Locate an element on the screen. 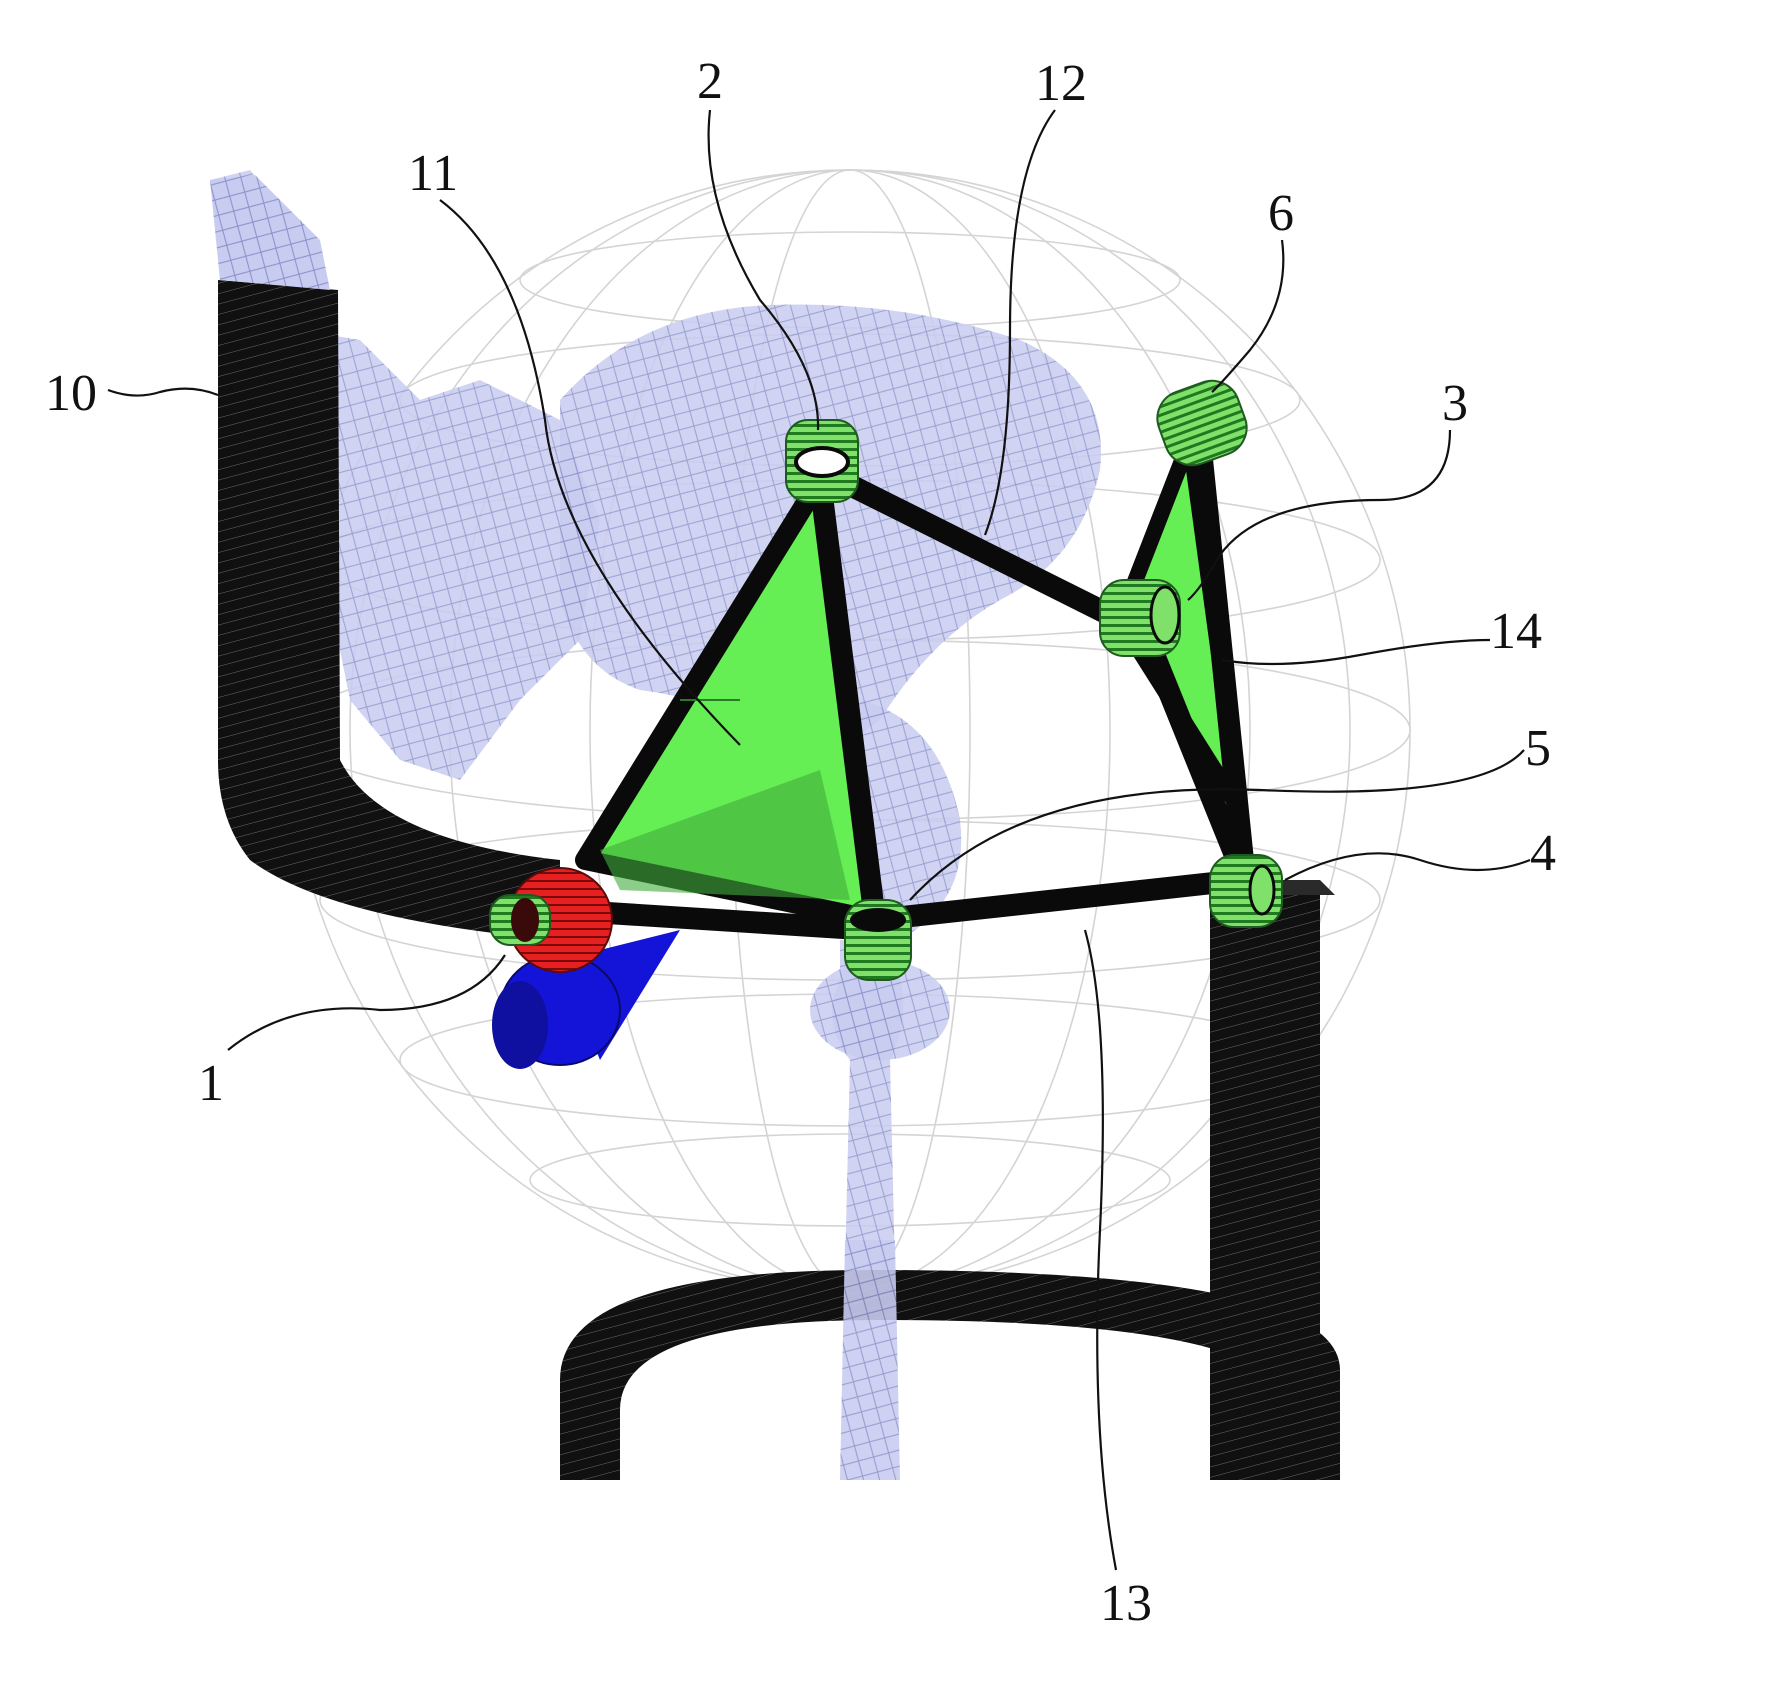 The height and width of the screenshot is (1685, 1776). right-support-column is located at coordinates (1265, 1180).